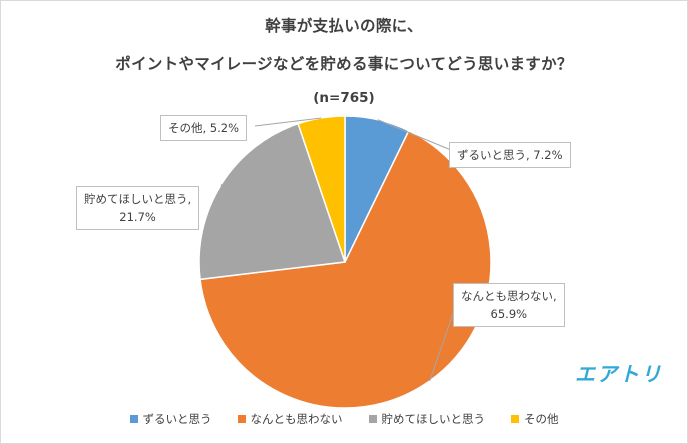 The height and width of the screenshot is (444, 688). Describe the element at coordinates (344, 26) in the screenshot. I see `chart-title-line1: 幹事が支払いの際に、` at that location.